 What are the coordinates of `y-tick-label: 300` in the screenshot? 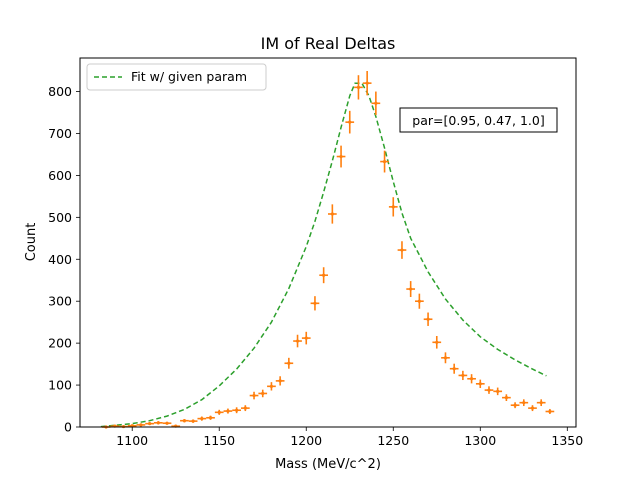 It's located at (60, 301).